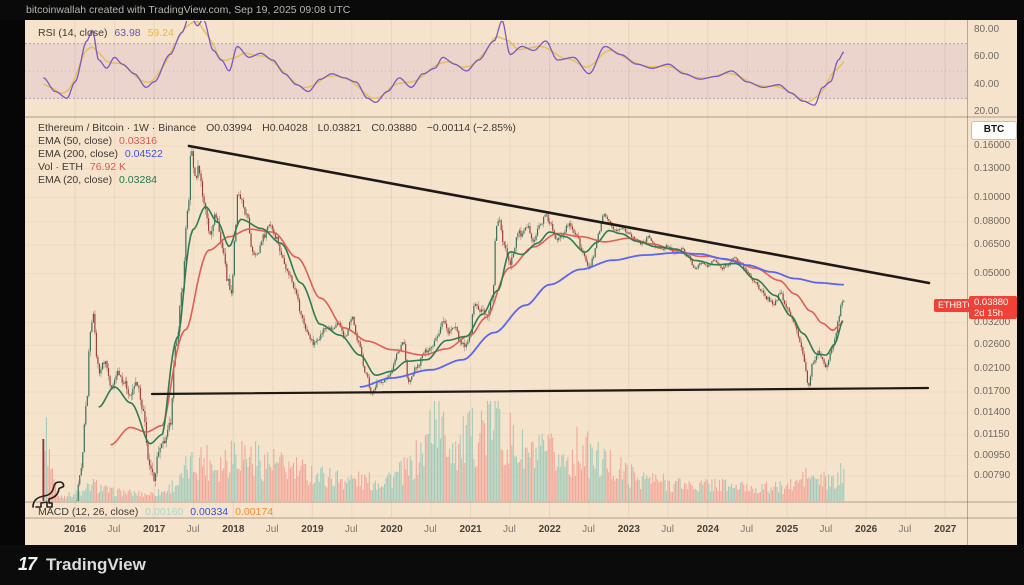 This screenshot has width=1024, height=585. I want to click on macd-hist-value: 0.00160, so click(164, 512).